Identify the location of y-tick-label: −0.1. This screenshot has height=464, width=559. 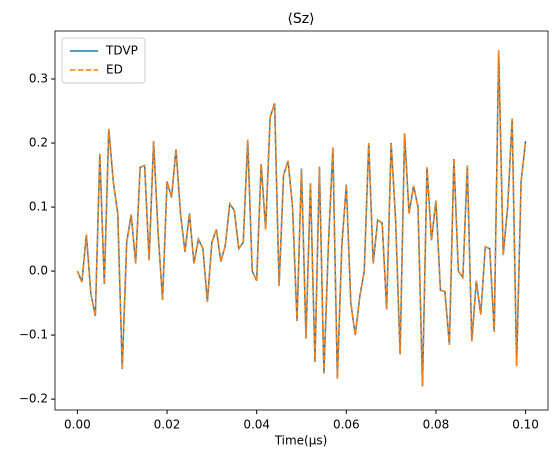
(33, 335).